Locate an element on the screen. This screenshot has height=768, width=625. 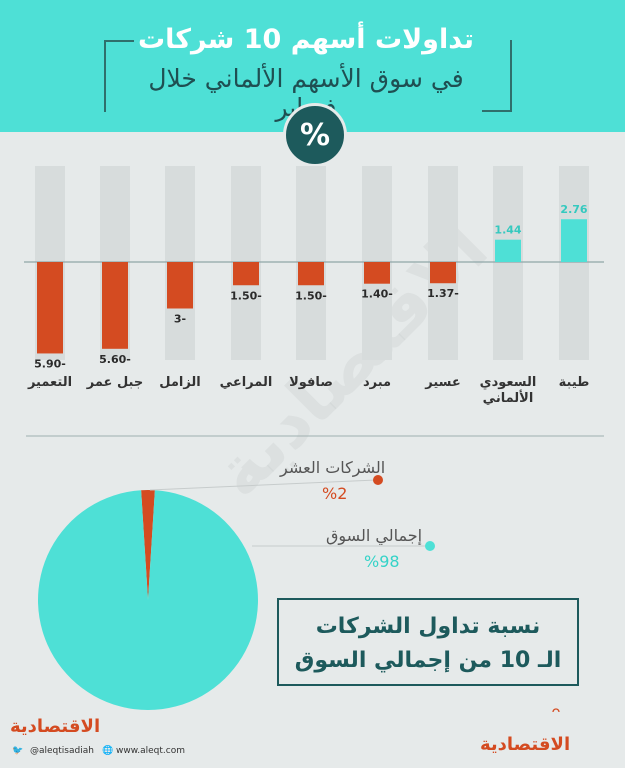
legend-market: إجمالي السوق is located at coordinates (374, 535).